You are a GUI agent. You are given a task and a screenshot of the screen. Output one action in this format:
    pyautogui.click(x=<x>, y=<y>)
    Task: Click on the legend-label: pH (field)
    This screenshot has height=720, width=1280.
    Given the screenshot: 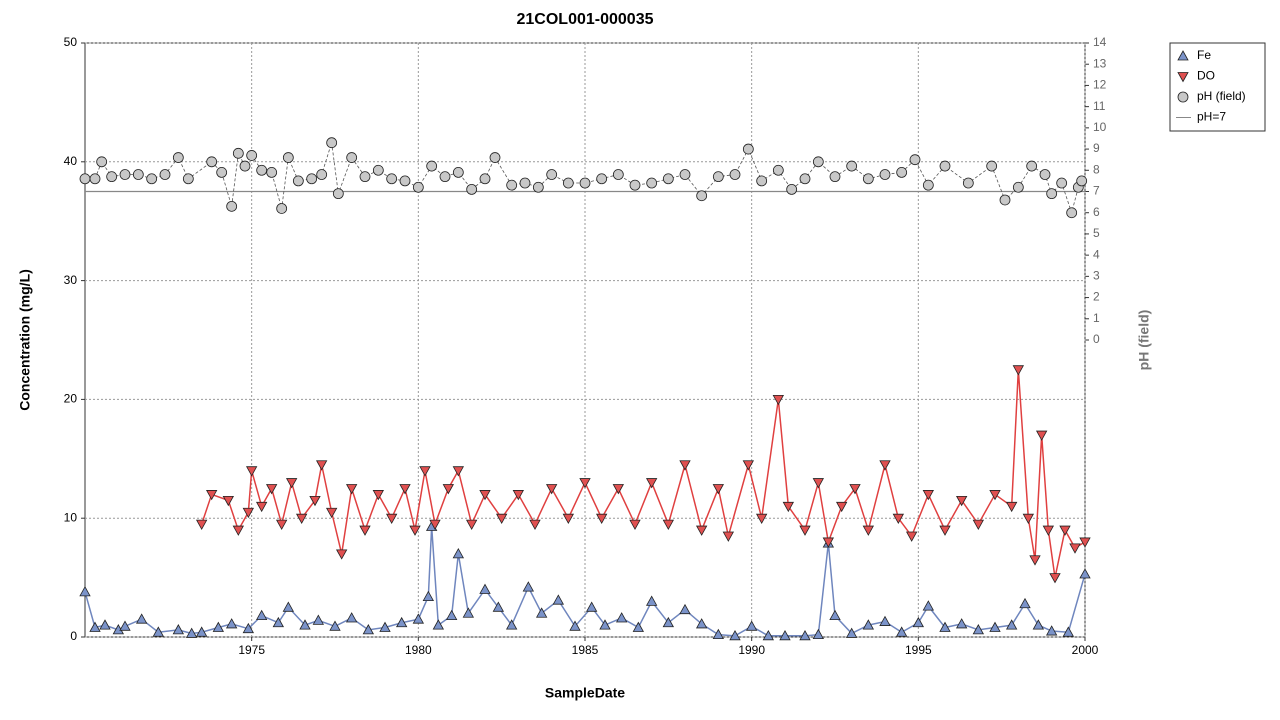 What is the action you would take?
    pyautogui.click(x=1221, y=96)
    